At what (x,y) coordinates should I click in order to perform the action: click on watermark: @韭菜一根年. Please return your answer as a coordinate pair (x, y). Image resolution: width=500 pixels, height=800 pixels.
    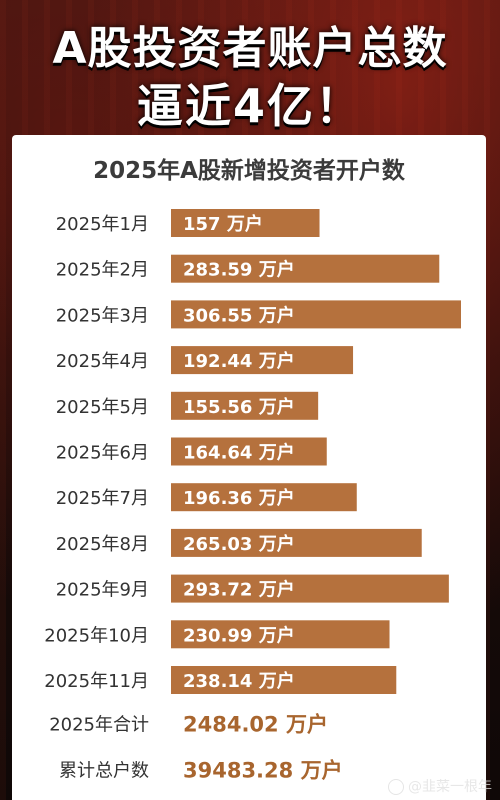
    Looking at the image, I should click on (440, 786).